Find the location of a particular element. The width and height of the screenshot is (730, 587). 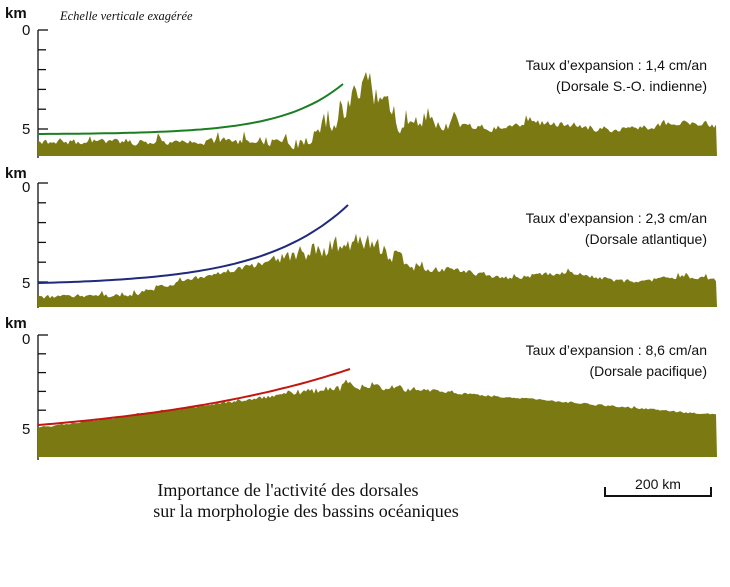

expansion-rate-label: Taux d’expansion : 1,4 cm/an is located at coordinates (616, 65).